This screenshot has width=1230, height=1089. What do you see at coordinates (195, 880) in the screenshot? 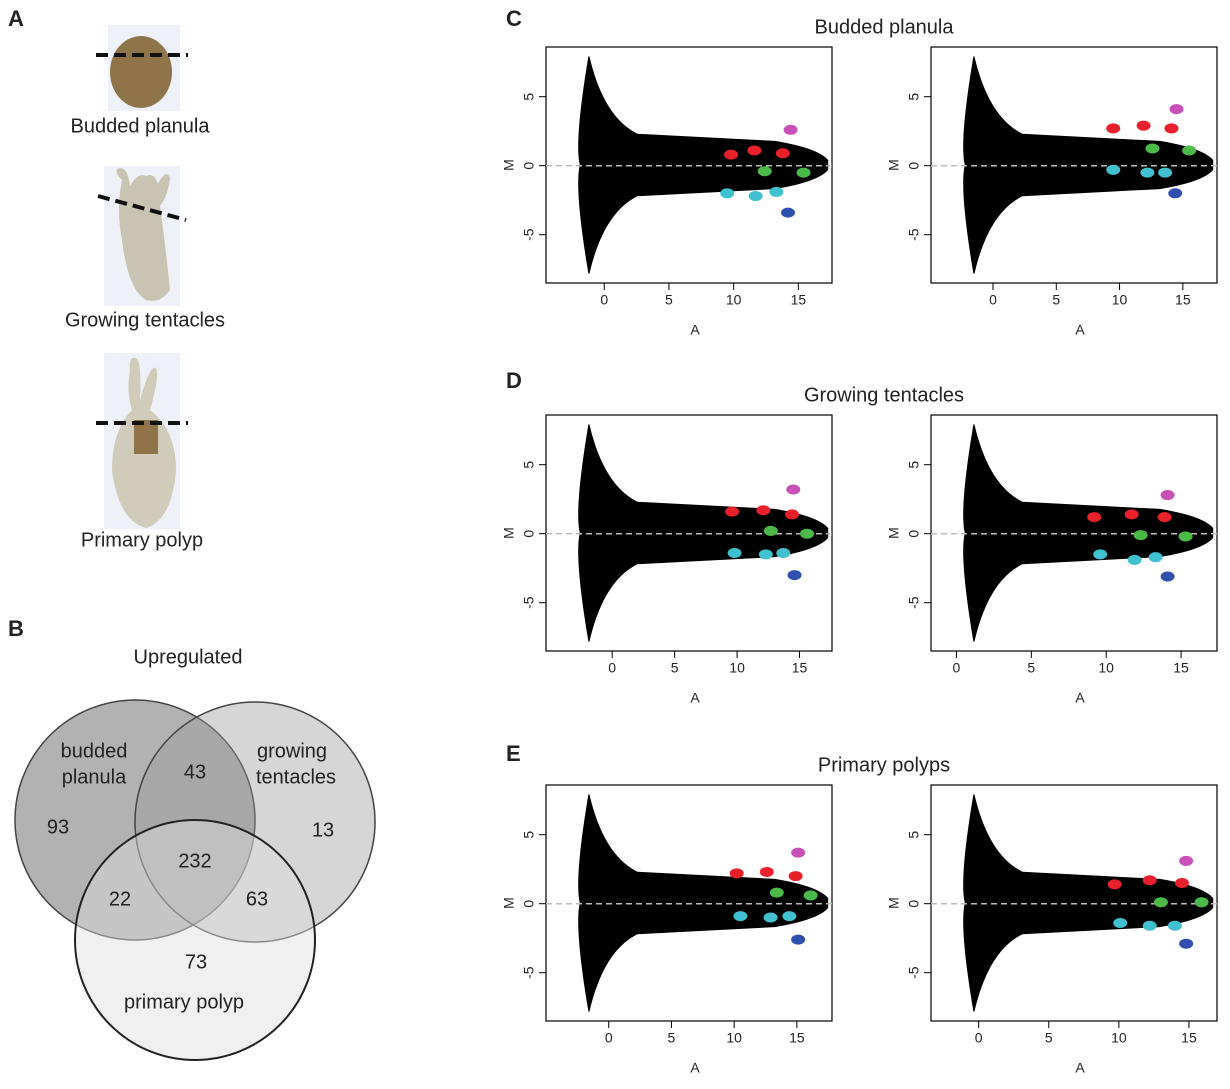
I see `venn-circles` at bounding box center [195, 880].